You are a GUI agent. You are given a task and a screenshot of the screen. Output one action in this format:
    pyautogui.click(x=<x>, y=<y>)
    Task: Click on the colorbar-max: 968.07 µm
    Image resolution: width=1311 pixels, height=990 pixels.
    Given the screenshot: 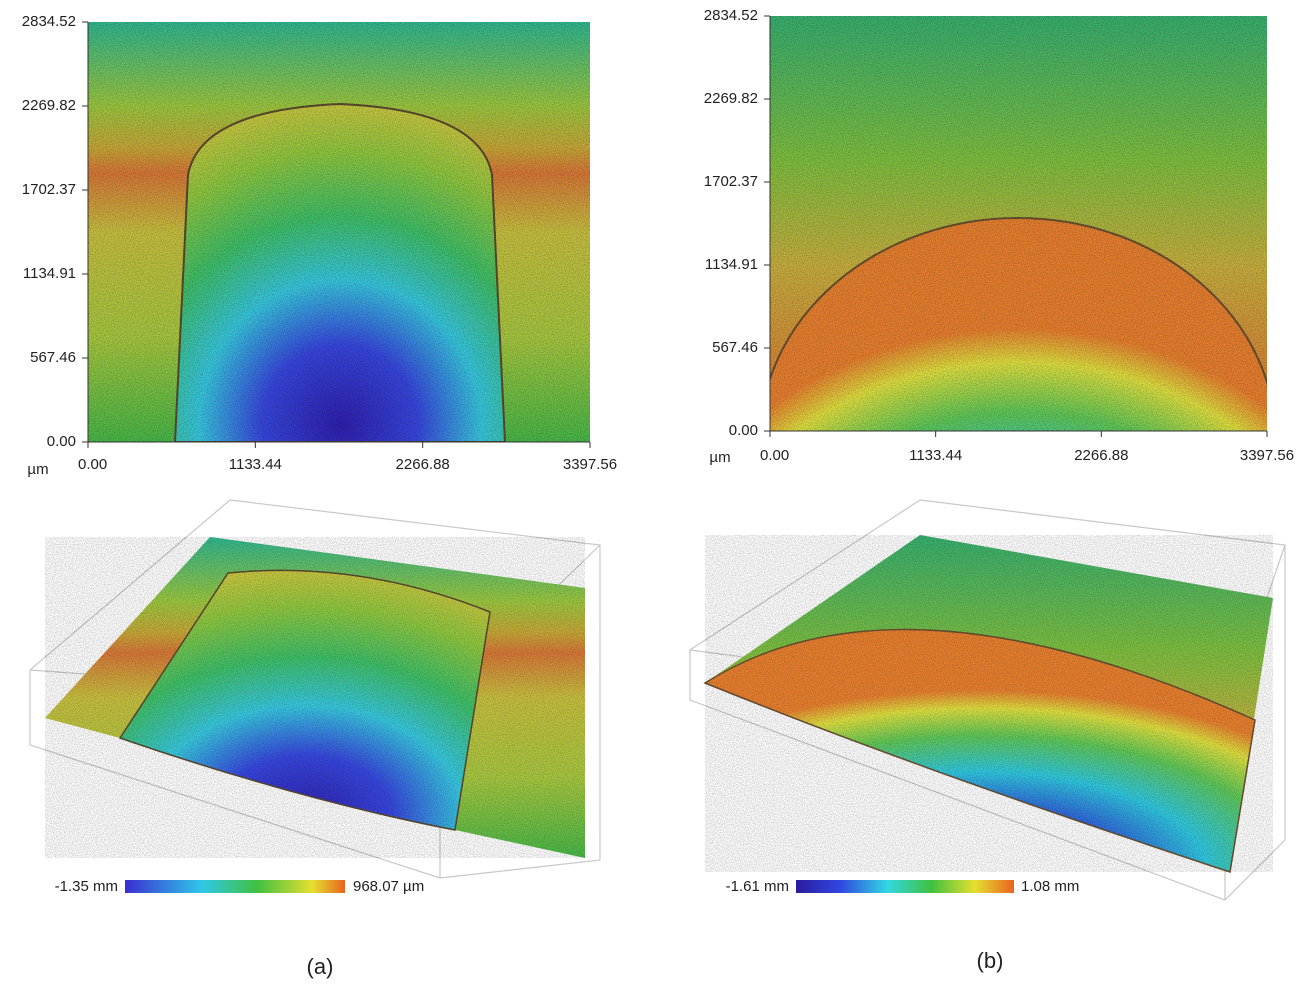 What is the action you would take?
    pyautogui.click(x=388, y=886)
    